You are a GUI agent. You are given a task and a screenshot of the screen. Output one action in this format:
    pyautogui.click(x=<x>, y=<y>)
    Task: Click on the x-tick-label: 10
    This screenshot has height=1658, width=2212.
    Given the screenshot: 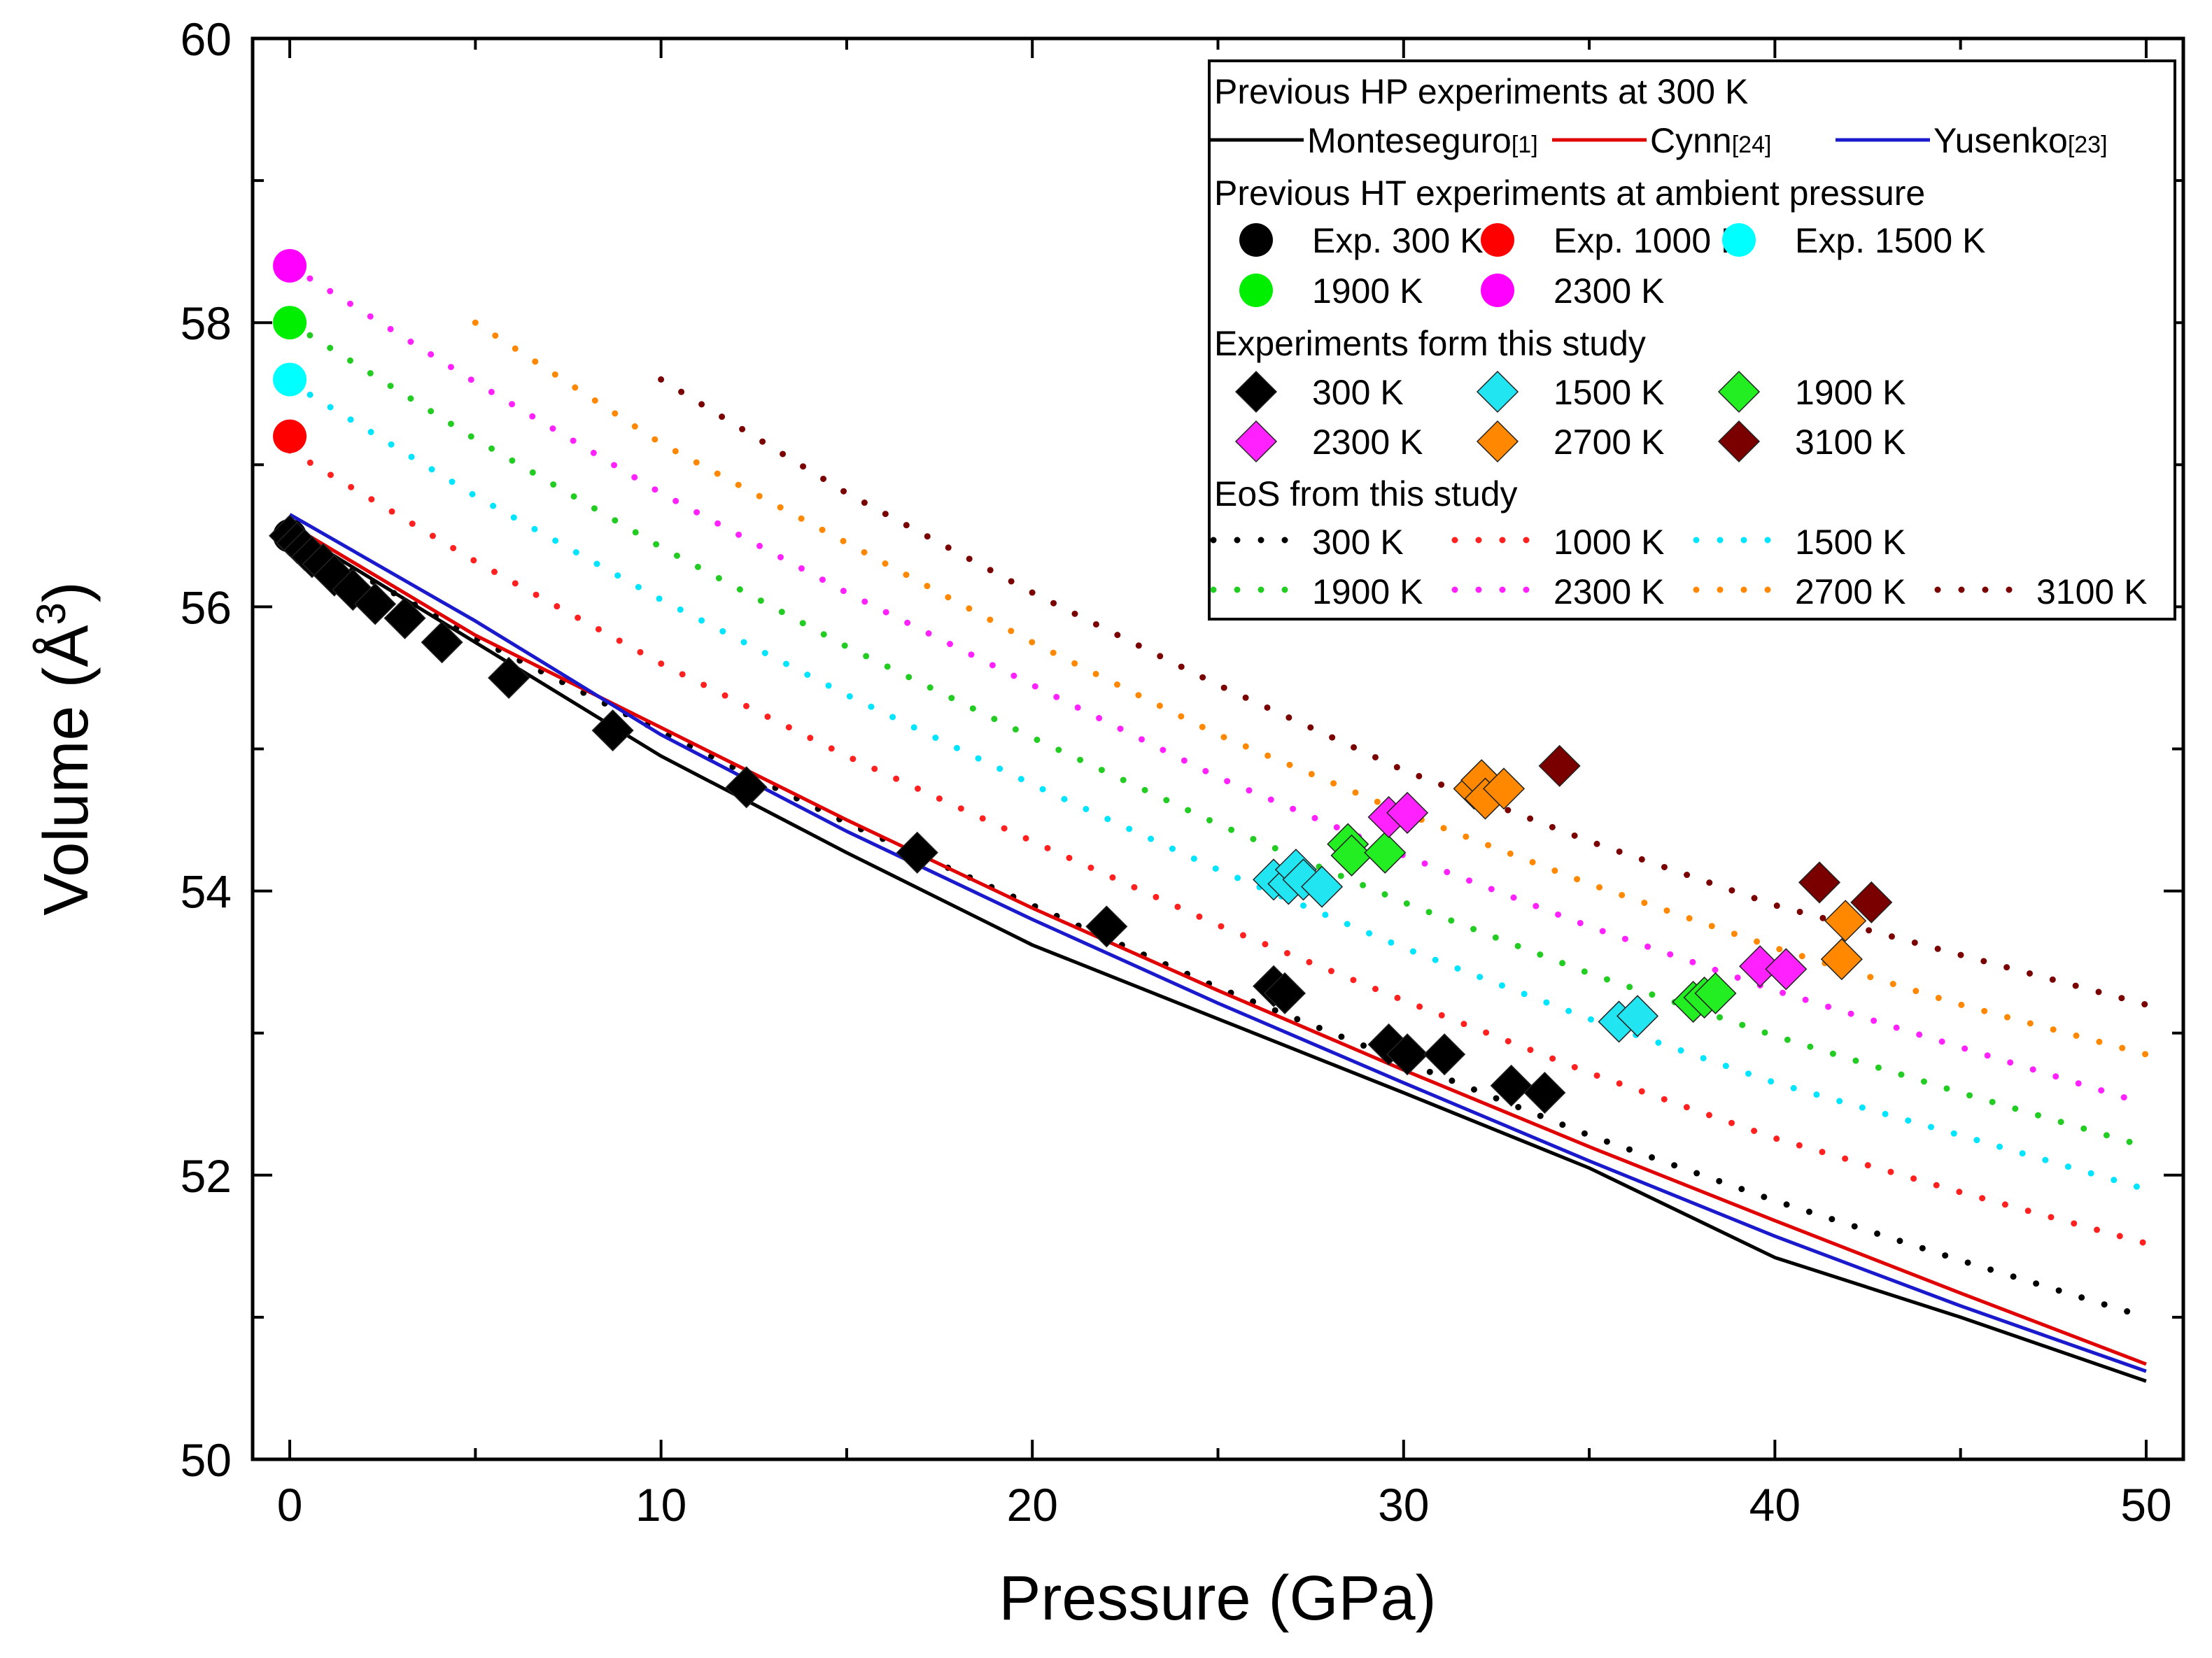 What is the action you would take?
    pyautogui.click(x=660, y=1505)
    